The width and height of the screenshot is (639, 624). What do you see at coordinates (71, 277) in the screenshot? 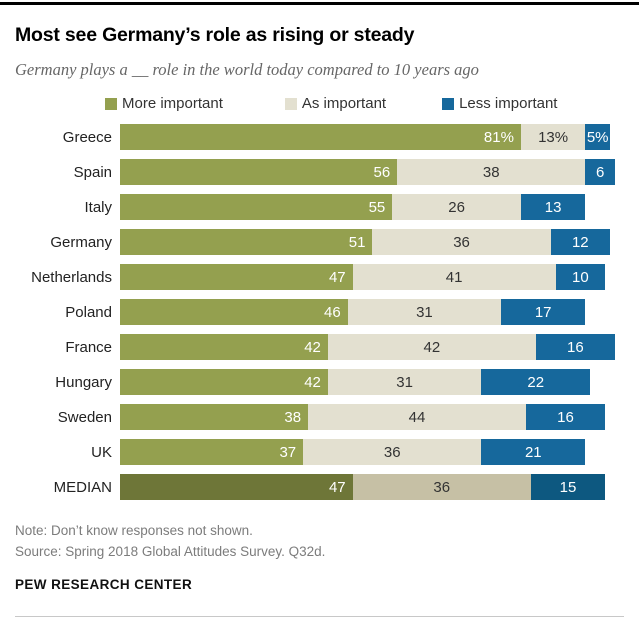
I see `row-label: Netherlands` at bounding box center [71, 277].